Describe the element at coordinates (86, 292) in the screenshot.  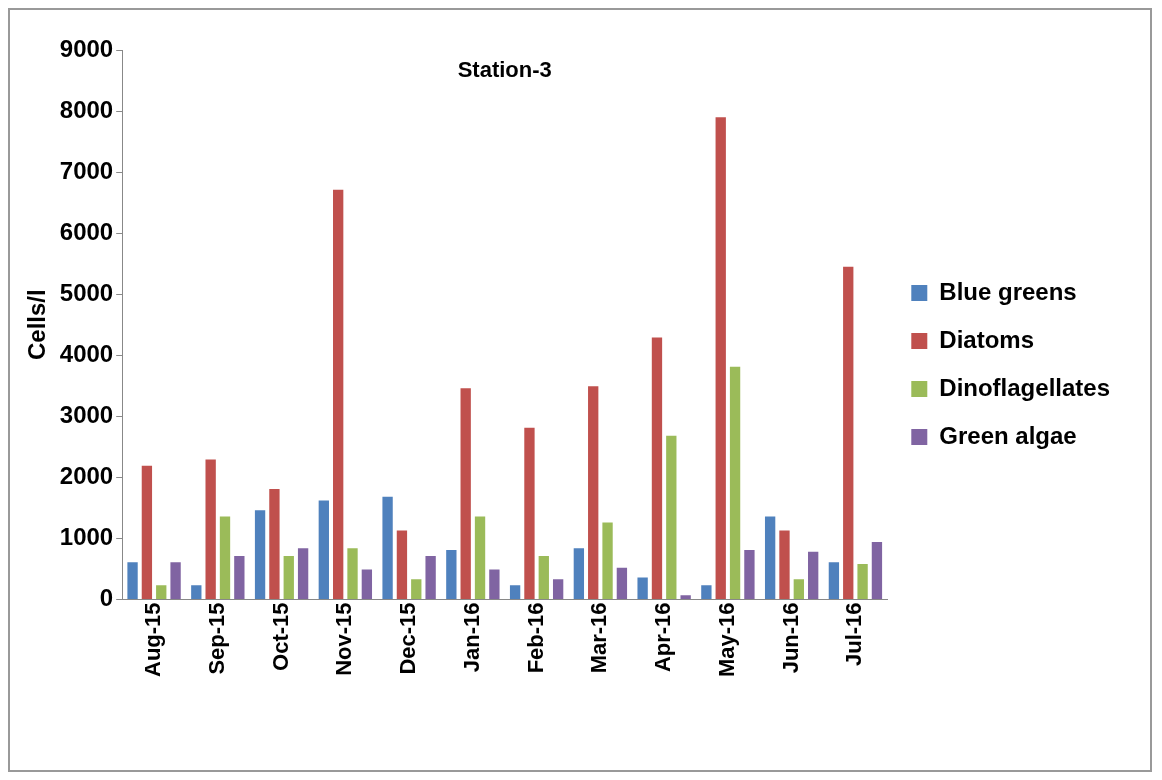
I see `y-tick-label: 5000` at that location.